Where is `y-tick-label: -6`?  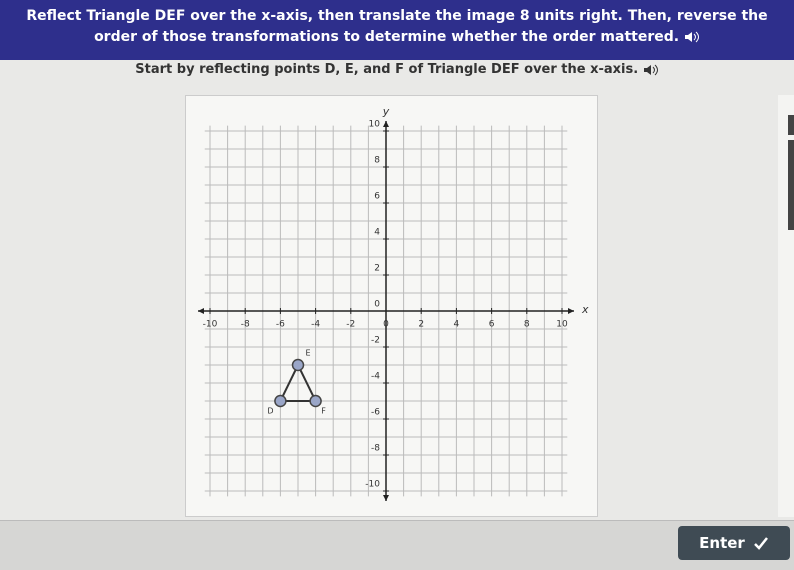
y-tick-label: -6 is located at coordinates (375, 413).